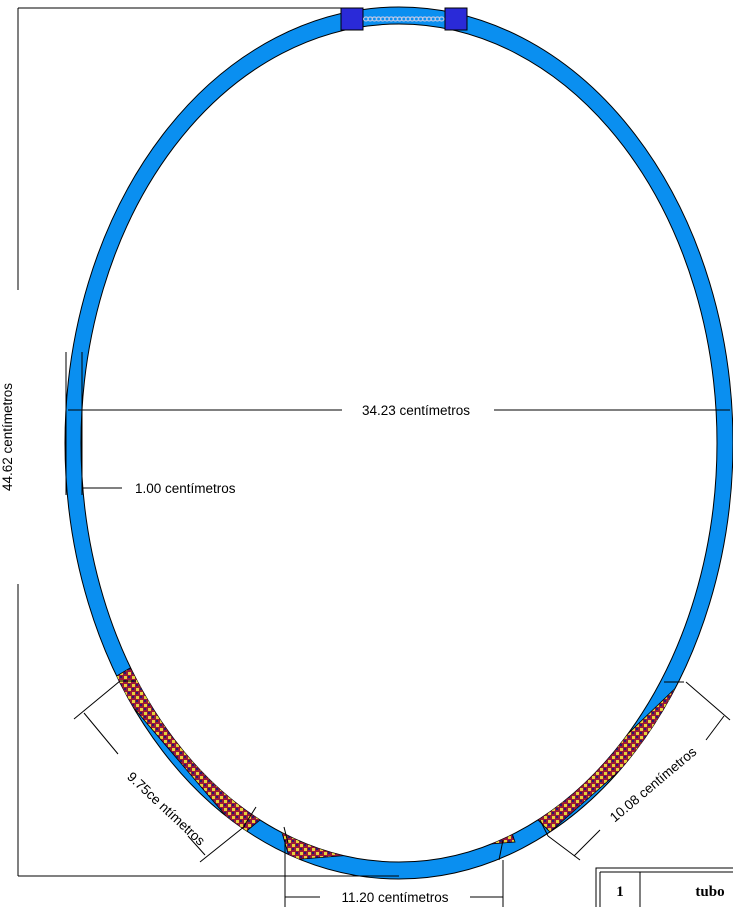 The width and height of the screenshot is (733, 907). What do you see at coordinates (709, 892) in the screenshot?
I see `table-row1-name: tubo` at bounding box center [709, 892].